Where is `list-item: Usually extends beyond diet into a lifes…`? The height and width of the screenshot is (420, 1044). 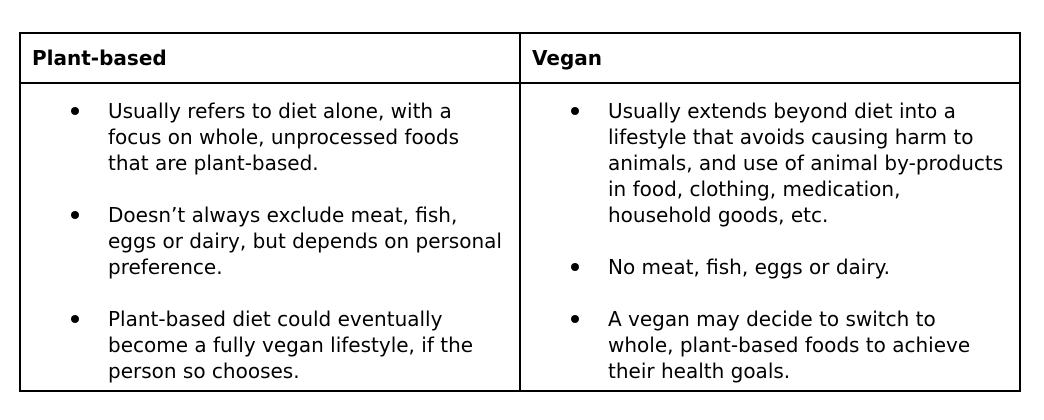
list-item: Usually extends beyond diet into a lifes… is located at coordinates (770, 163).